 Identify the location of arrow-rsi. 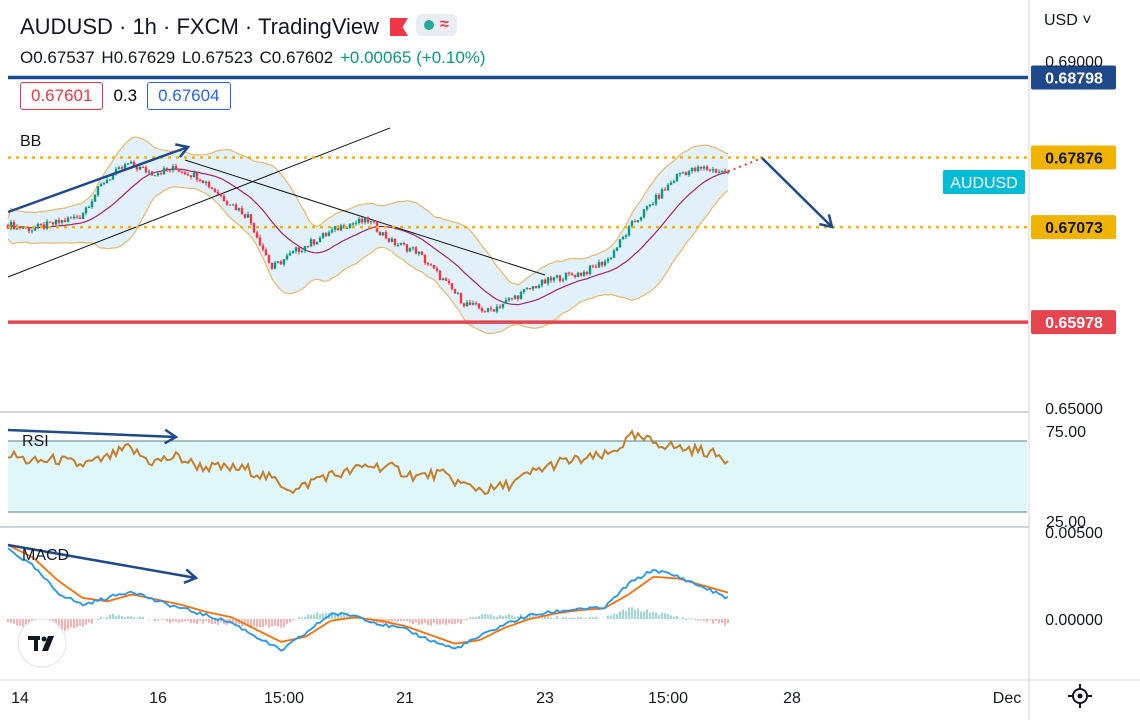
(92, 433).